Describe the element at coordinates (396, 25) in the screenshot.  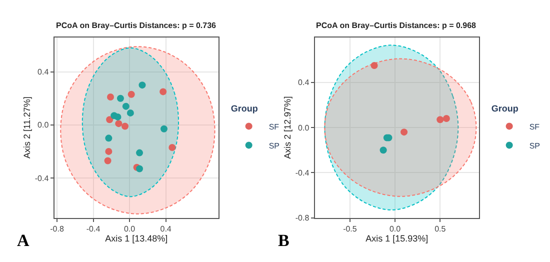
I see `chart-title: PCoA on Bray–Curtis Distances: p = 0.968` at that location.